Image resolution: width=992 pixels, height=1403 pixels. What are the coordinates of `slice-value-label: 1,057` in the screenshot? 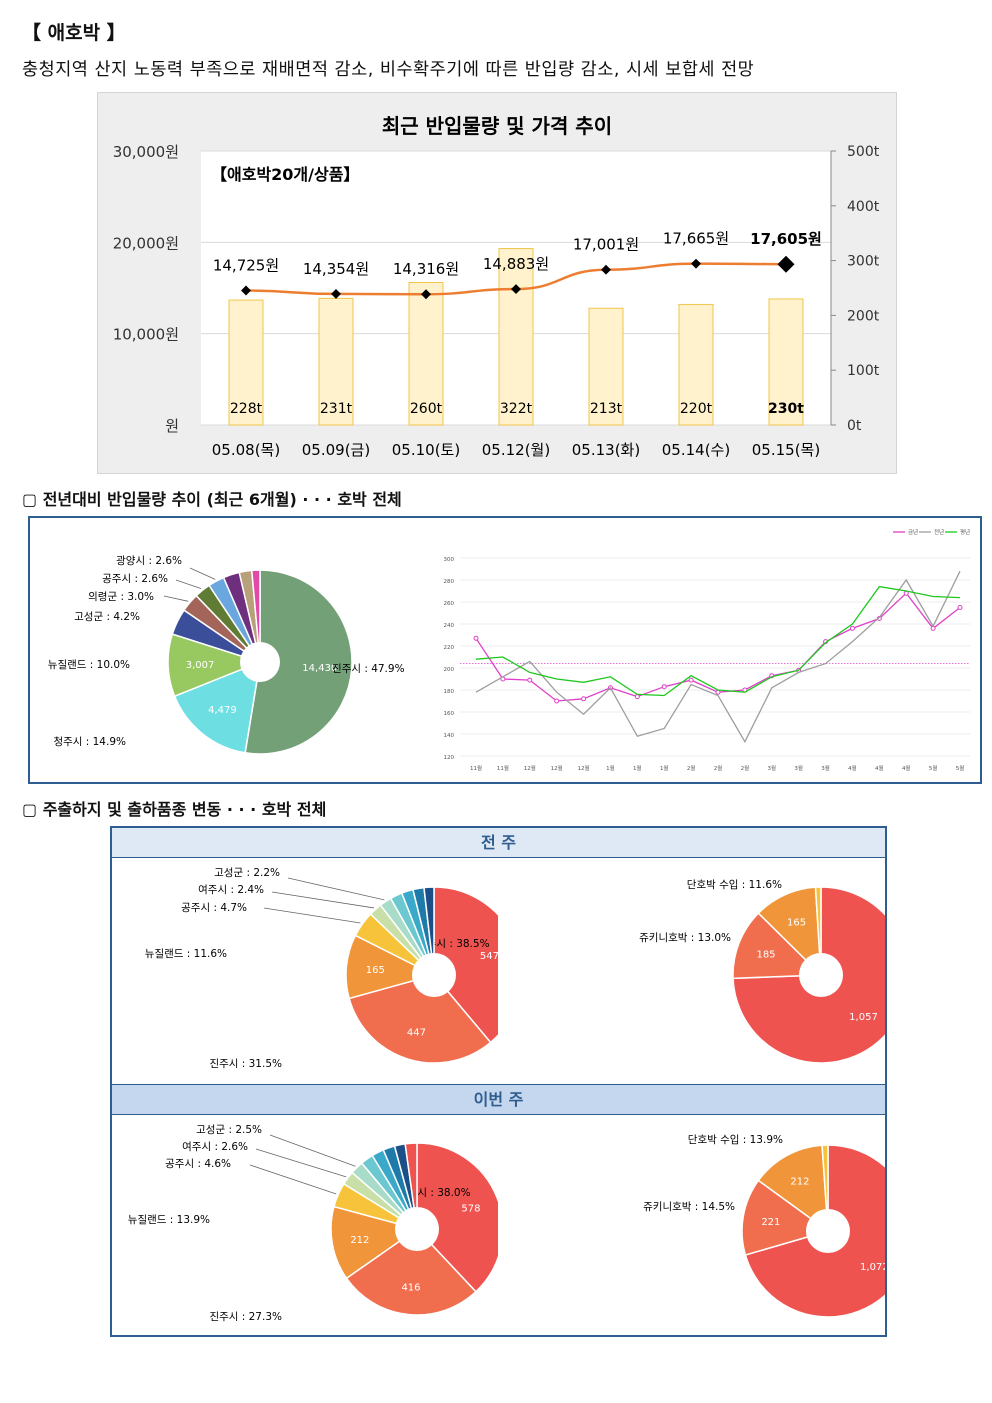 It's located at (863, 1017).